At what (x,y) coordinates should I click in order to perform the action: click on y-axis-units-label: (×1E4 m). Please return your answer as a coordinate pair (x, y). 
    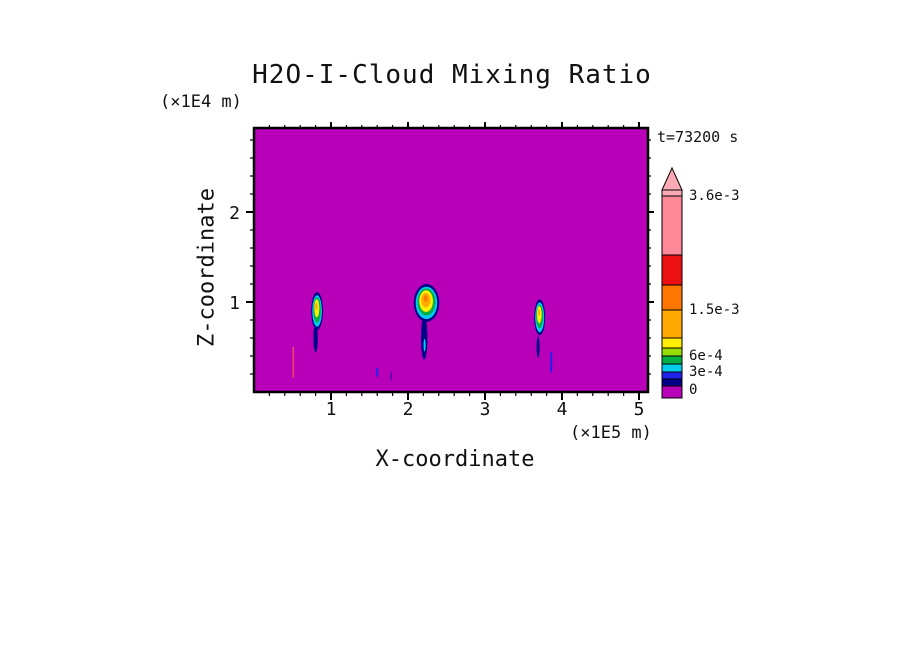
    Looking at the image, I should click on (201, 102).